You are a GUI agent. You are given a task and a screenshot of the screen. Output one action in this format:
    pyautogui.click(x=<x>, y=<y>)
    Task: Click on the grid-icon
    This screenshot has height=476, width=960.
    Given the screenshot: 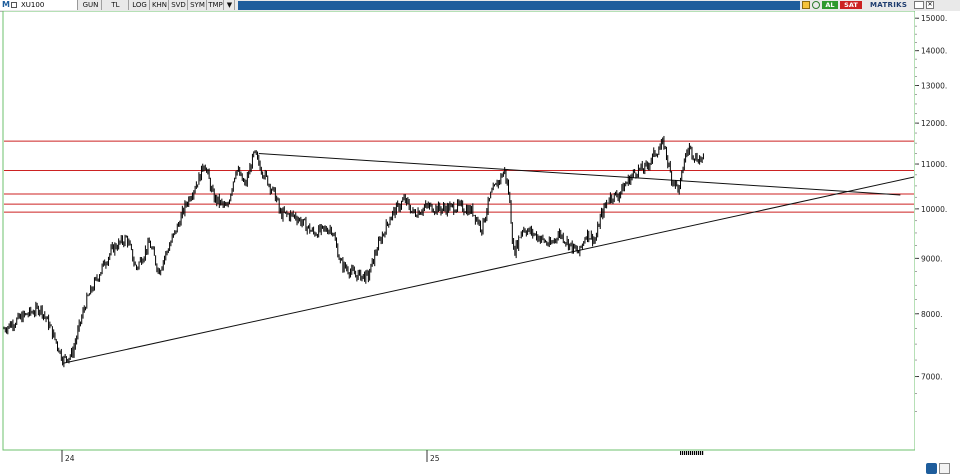 What is the action you would take?
    pyautogui.click(x=944, y=468)
    